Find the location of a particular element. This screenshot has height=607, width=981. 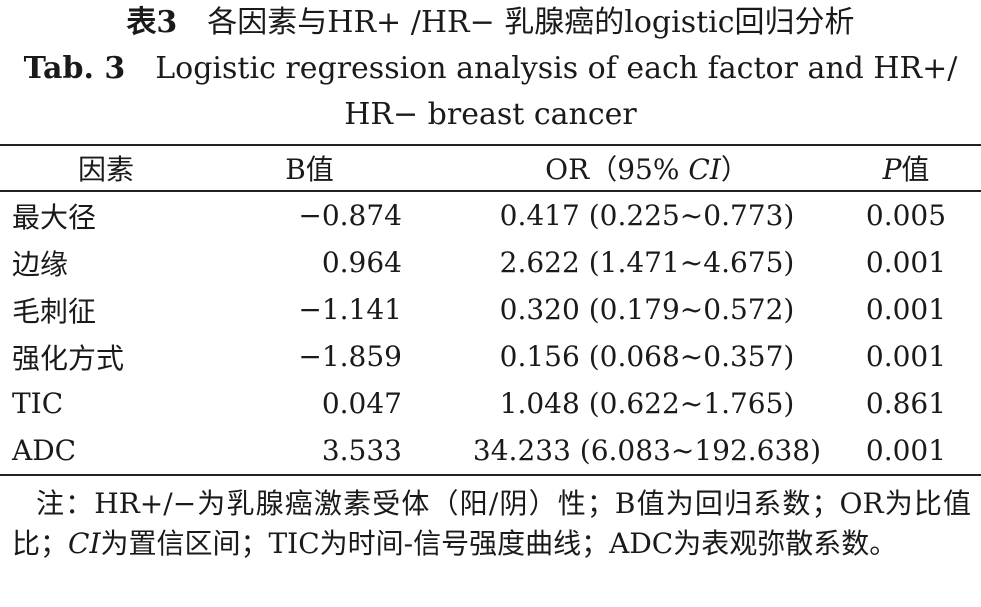

header-row: 因素 B值 OR（95% CI） P值 is located at coordinates (490, 168).